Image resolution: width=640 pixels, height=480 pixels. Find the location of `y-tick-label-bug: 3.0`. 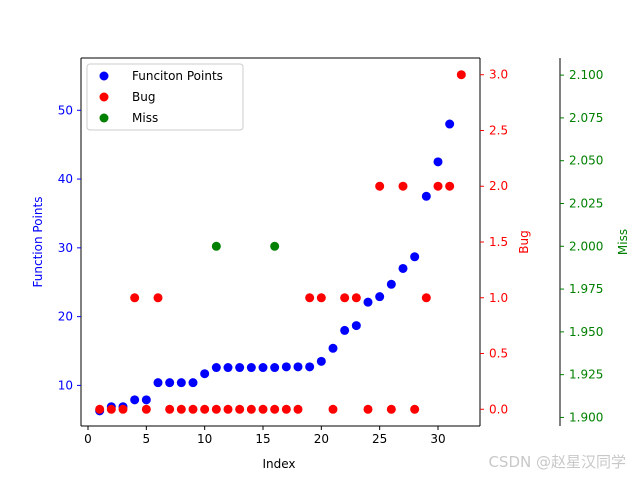

y-tick-label-bug: 3.0 is located at coordinates (498, 75).